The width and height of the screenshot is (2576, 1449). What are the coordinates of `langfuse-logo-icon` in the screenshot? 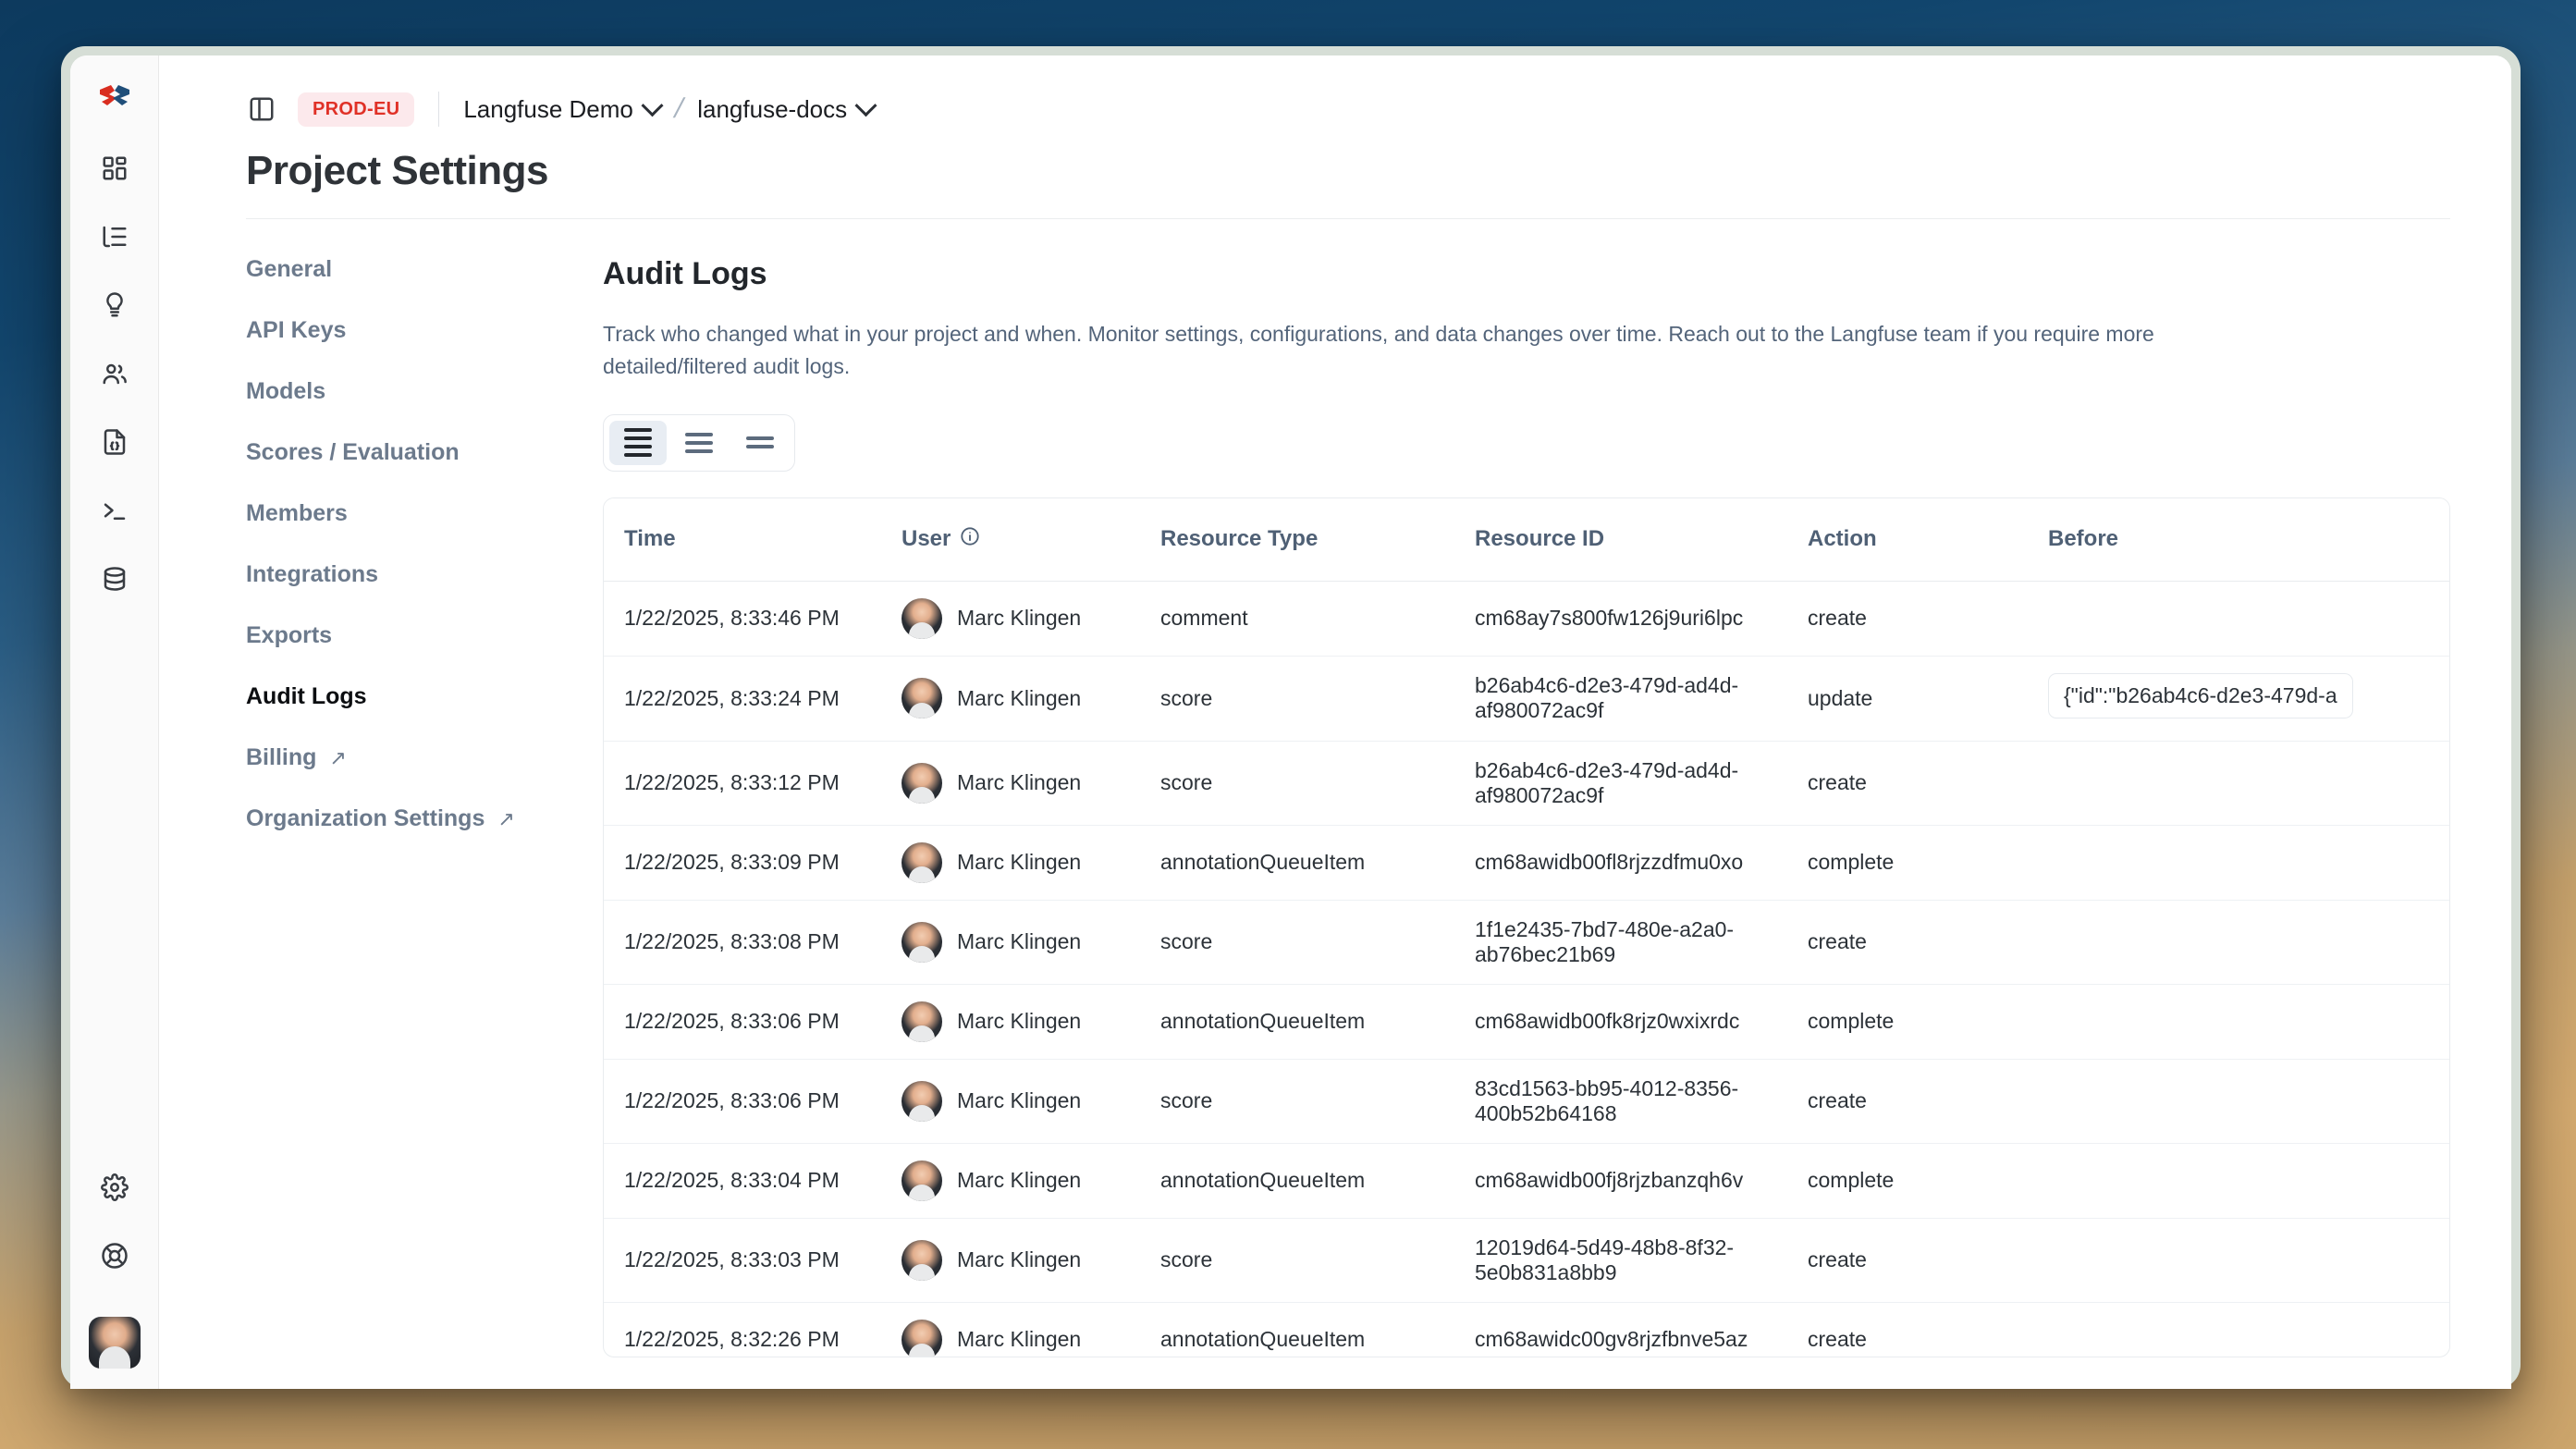 It's located at (114, 96).